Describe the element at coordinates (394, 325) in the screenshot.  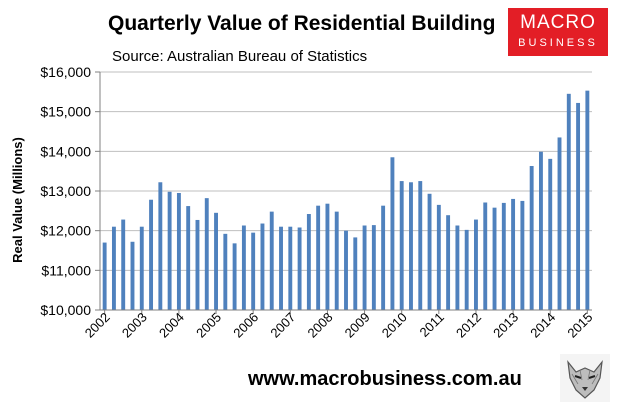
I see `x-tick-label: 2010` at that location.